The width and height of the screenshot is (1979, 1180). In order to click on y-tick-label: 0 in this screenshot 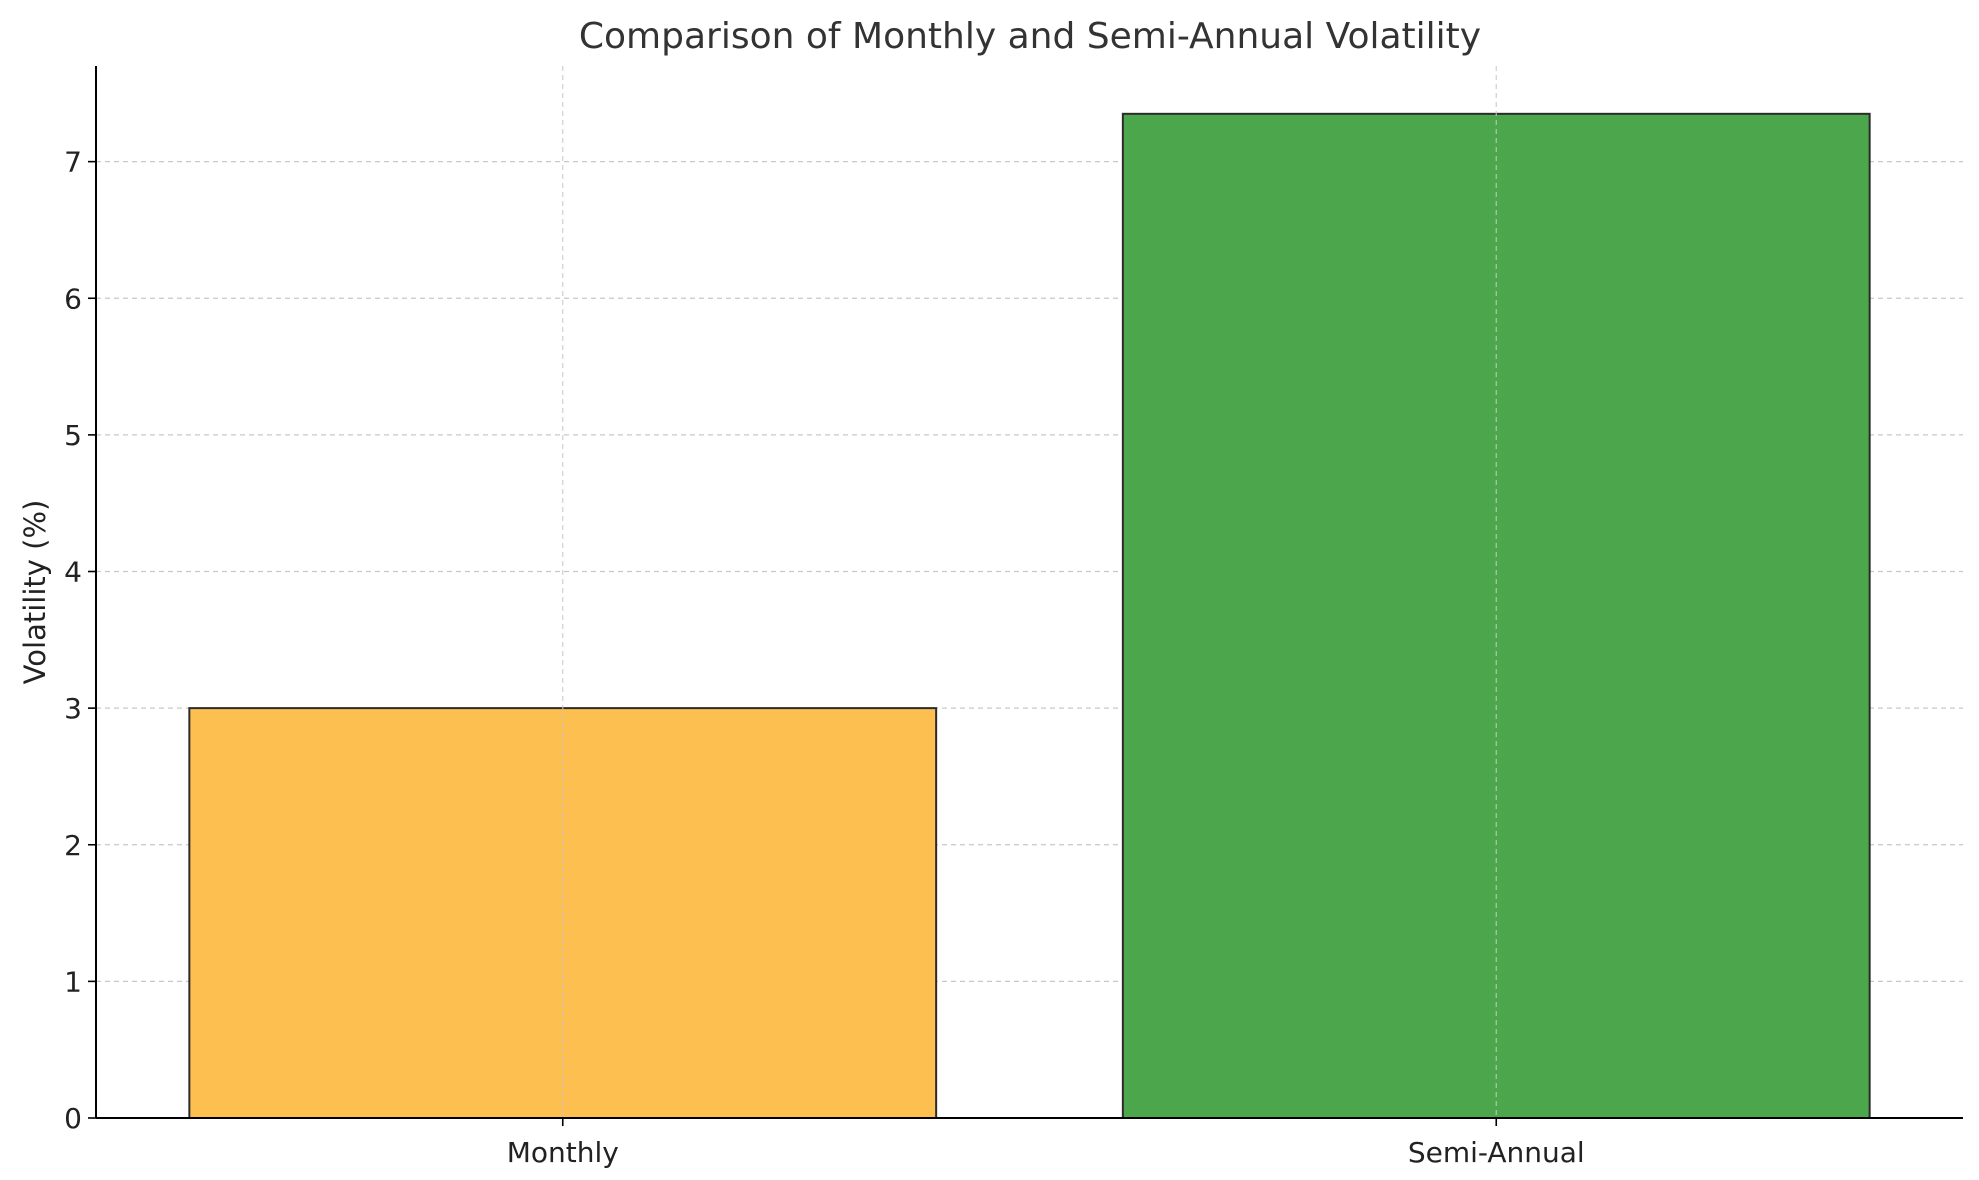, I will do `click(73, 1118)`.